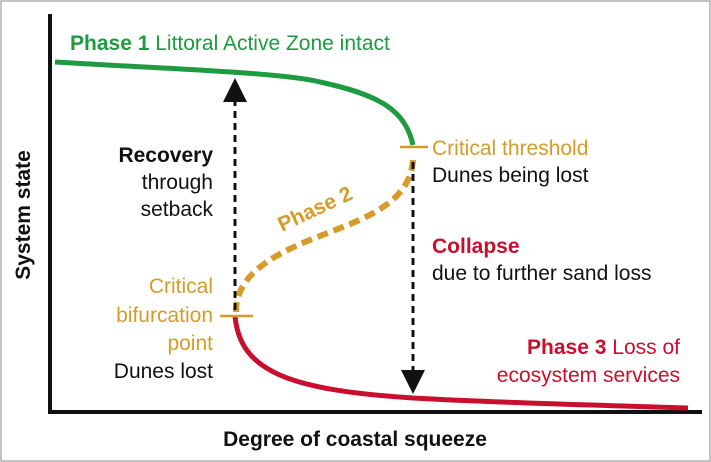 Image resolution: width=711 pixels, height=462 pixels. Describe the element at coordinates (588, 375) in the screenshot. I see `phase3-line: ecosystem services` at that location.